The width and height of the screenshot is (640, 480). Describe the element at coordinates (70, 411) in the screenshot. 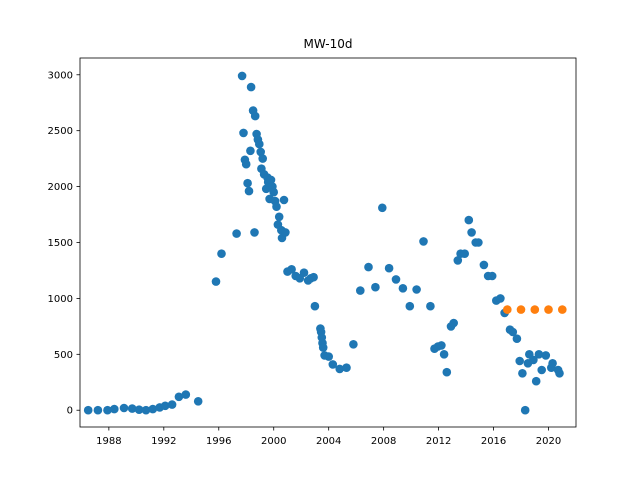

I see `y-tick-label: 0` at that location.